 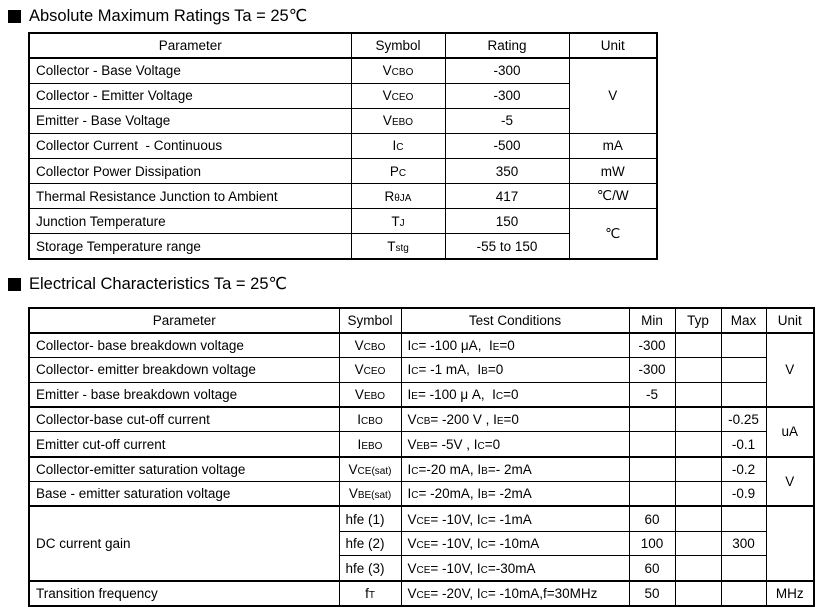 What do you see at coordinates (507, 46) in the screenshot?
I see `column-header: Rating` at bounding box center [507, 46].